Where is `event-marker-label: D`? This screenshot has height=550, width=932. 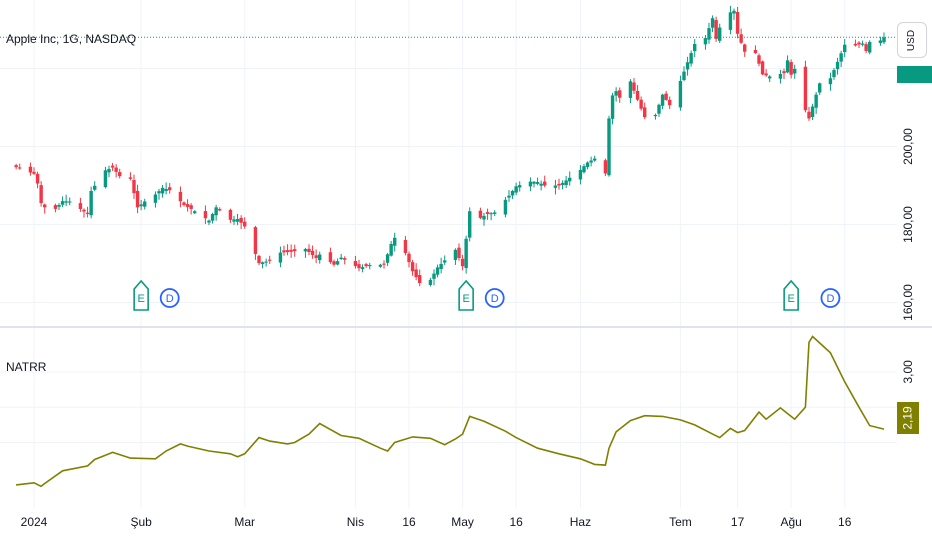
event-marker-label: D is located at coordinates (170, 299).